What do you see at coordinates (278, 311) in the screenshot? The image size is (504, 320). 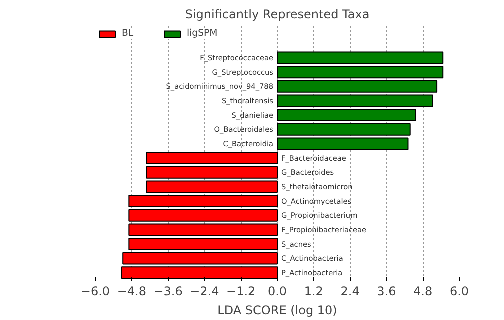 I see `x-axis-title: LDA SCORE (log 10)` at bounding box center [278, 311].